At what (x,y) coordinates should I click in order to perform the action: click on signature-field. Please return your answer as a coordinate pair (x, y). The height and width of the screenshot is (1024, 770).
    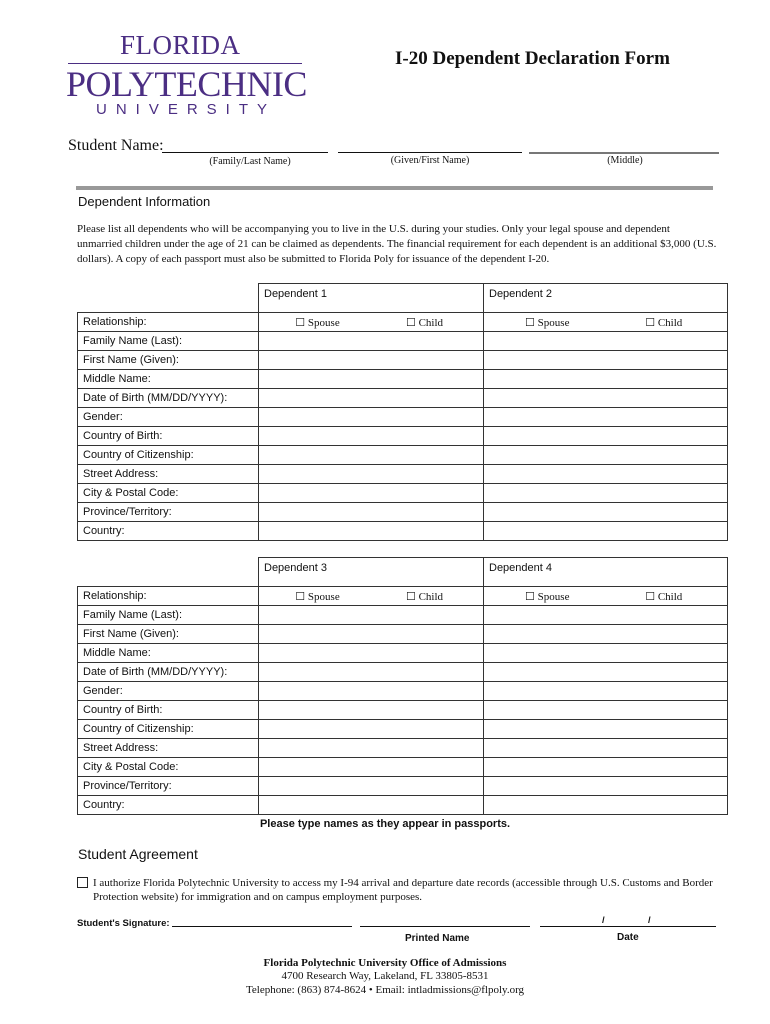
    Looking at the image, I should click on (262, 926).